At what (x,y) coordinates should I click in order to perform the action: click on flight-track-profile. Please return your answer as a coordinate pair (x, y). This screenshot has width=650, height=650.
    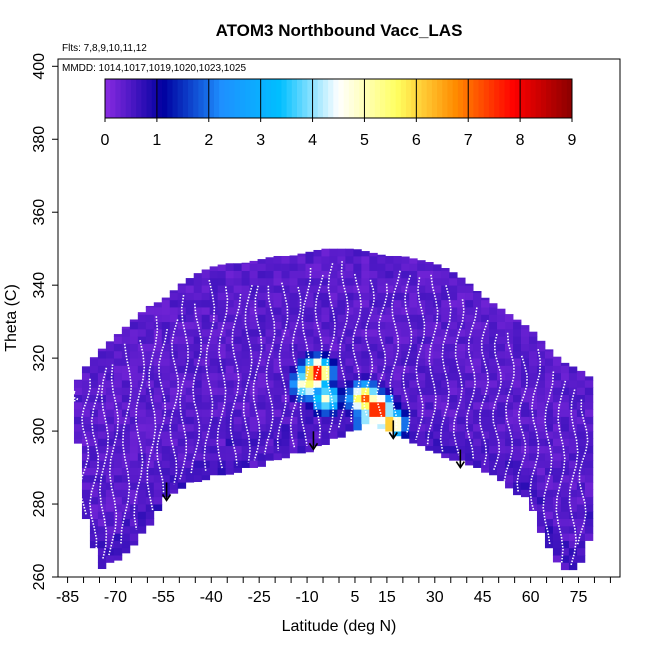
    Looking at the image, I should click on (139, 435).